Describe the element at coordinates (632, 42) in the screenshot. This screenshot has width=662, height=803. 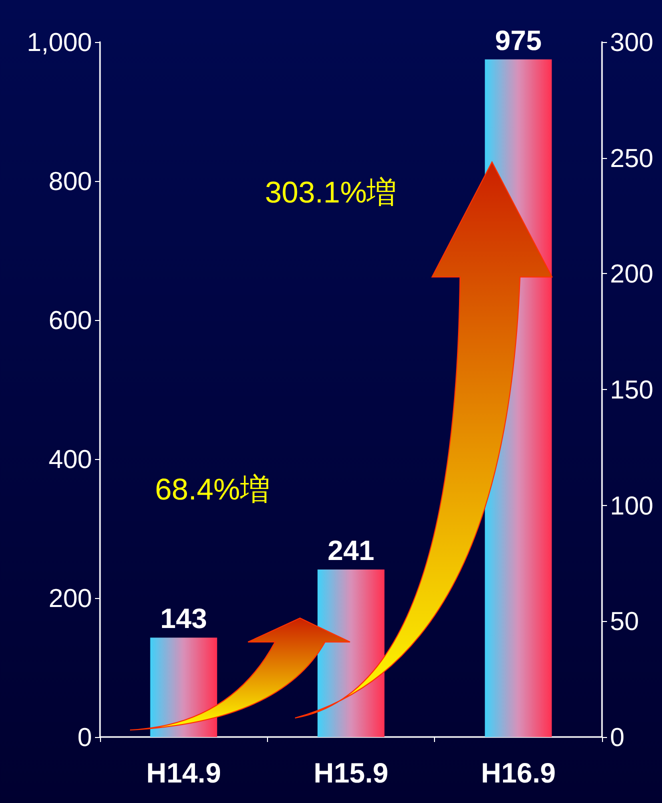
I see `y2-tick-label: 300` at that location.